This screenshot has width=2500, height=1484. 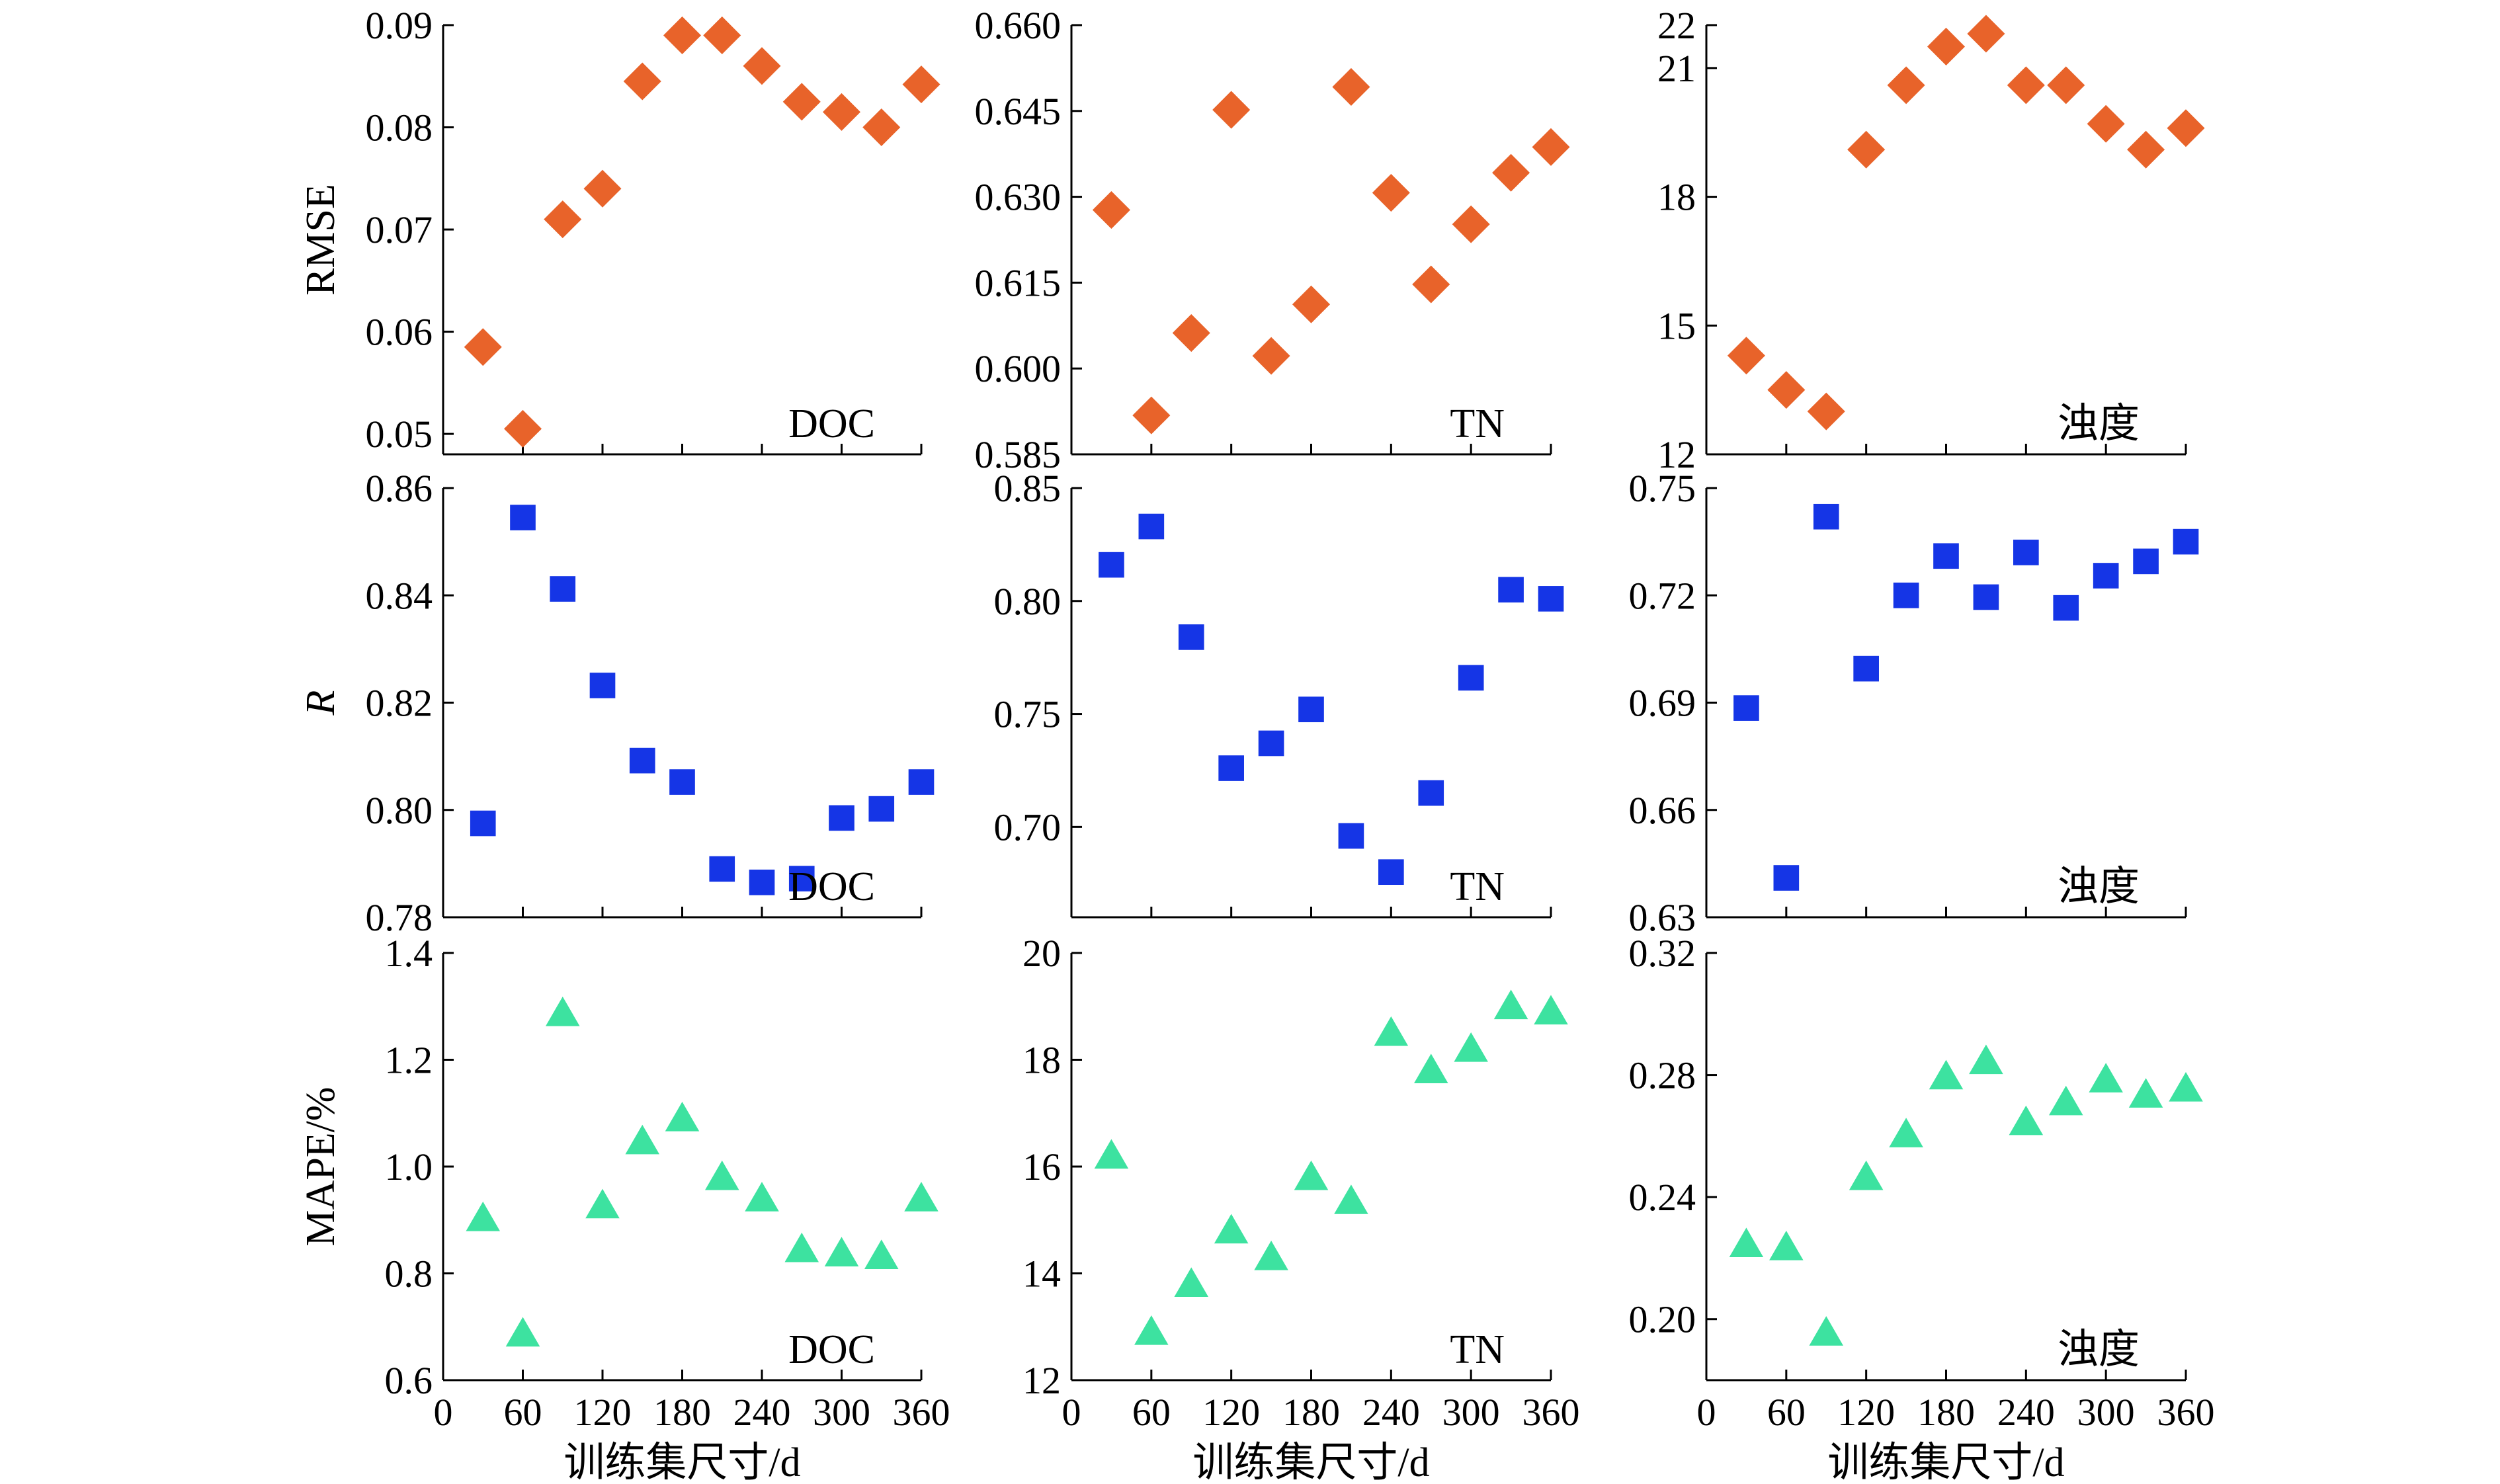 What do you see at coordinates (2186, 1413) in the screenshot?
I see `x-tick-label: 360` at bounding box center [2186, 1413].